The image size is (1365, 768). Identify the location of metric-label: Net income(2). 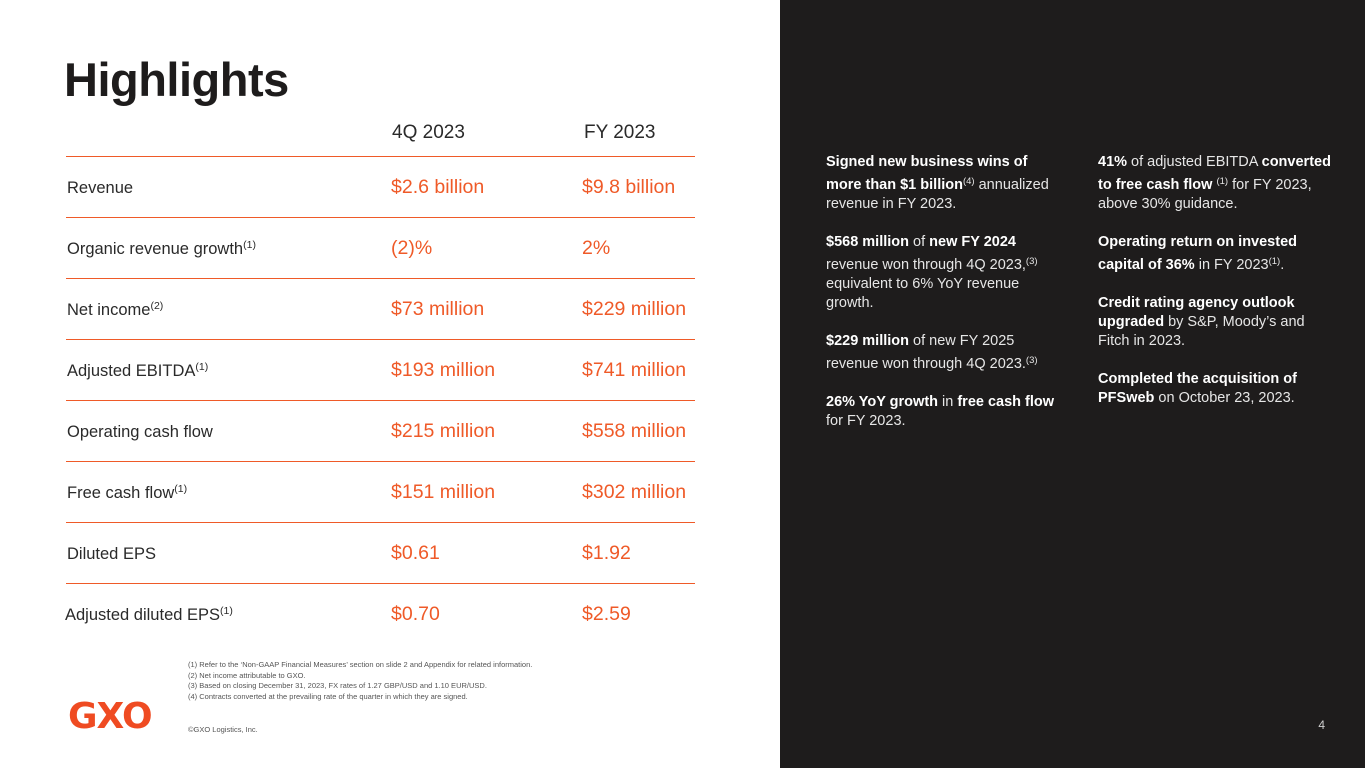
(115, 309).